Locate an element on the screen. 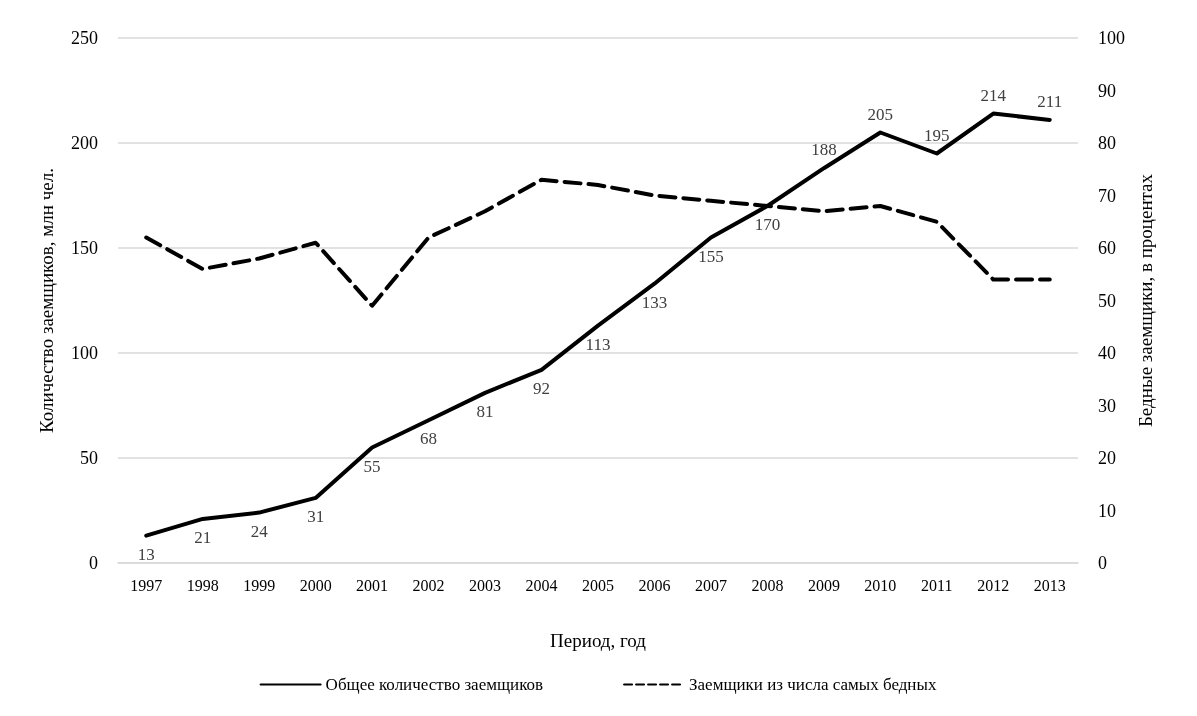  y2-tick-label: 80 is located at coordinates (1107, 143).